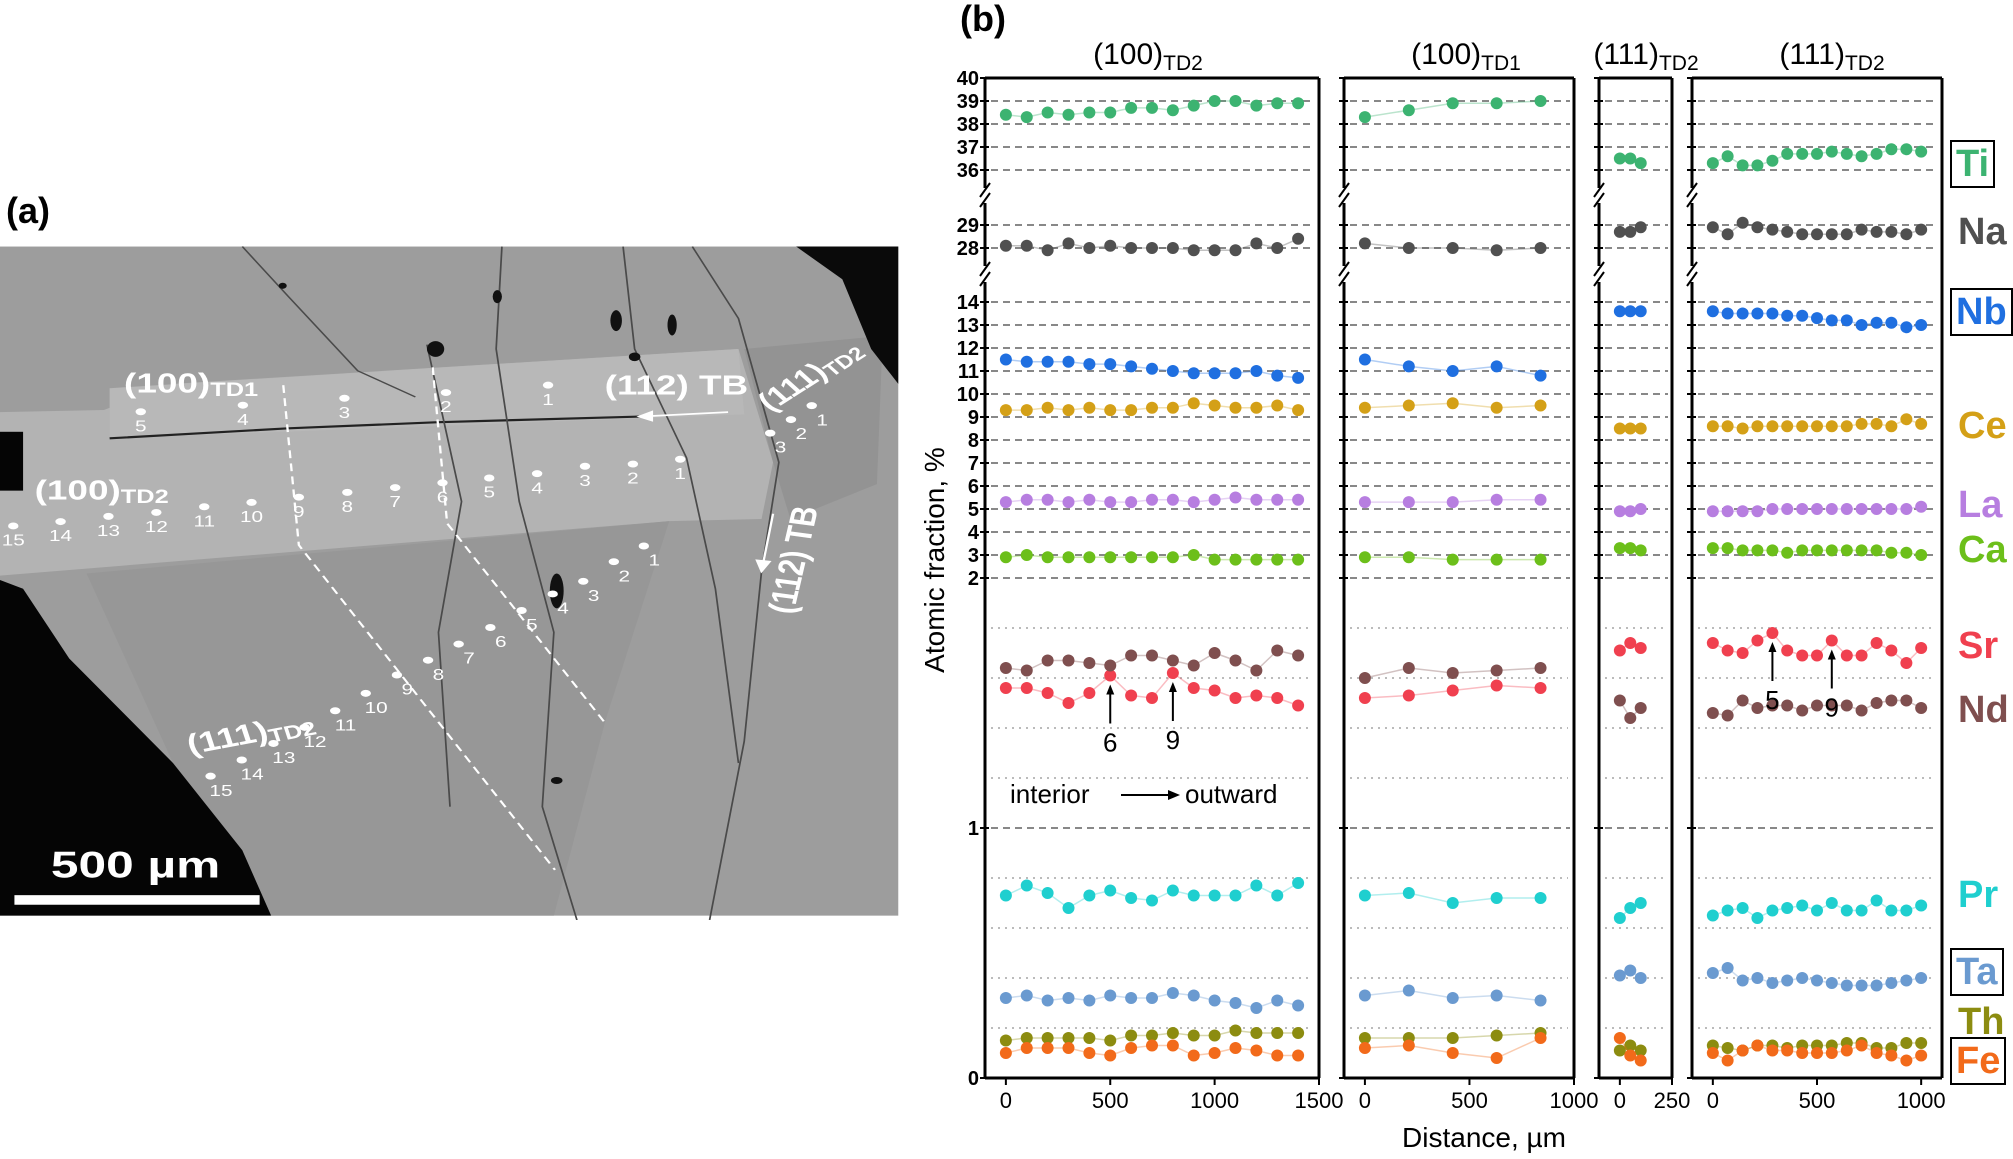  Describe the element at coordinates (1630, 709) in the screenshot. I see `series-nd` at that location.